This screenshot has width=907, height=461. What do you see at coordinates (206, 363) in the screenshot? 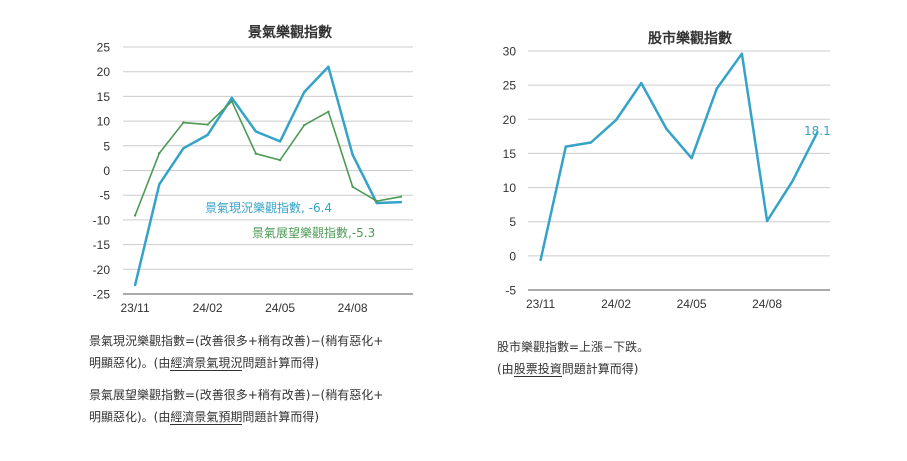
I see `note-current-underlined: 經濟景氣現況` at bounding box center [206, 363].